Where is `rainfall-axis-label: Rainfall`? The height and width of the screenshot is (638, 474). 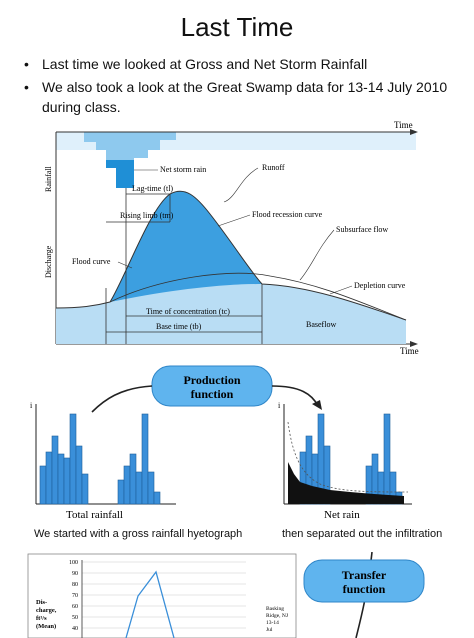 rainfall-axis-label: Rainfall is located at coordinates (48, 178).